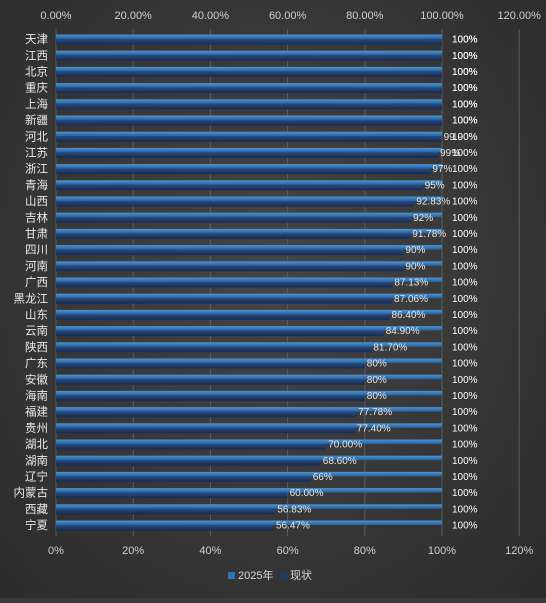 The width and height of the screenshot is (546, 603). Describe the element at coordinates (442, 16) in the screenshot. I see `top-axis-tick-label: 100.00%` at that location.